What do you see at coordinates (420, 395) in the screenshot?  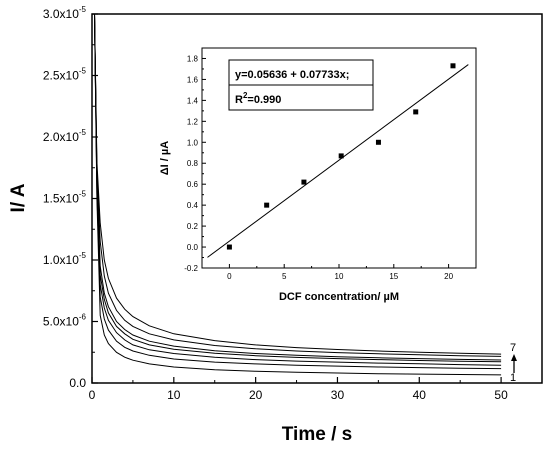 I see `main-x-tick-label: 40` at bounding box center [420, 395].